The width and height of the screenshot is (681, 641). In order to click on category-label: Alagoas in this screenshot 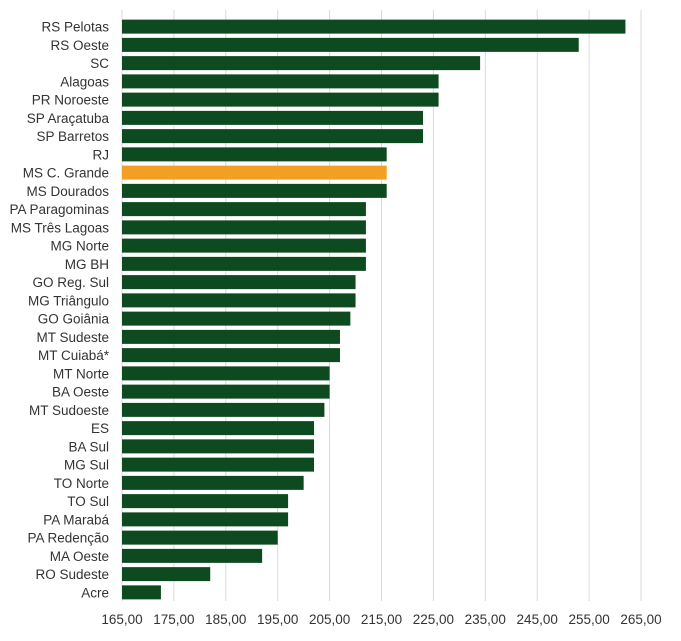, I will do `click(84, 81)`.